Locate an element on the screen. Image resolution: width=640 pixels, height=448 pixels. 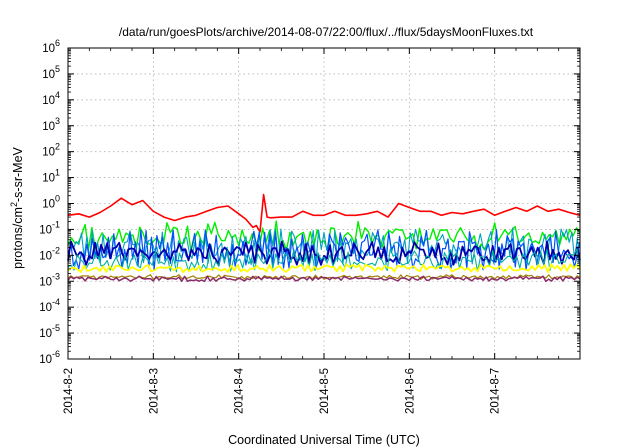
x-tick-label: 2014-8-4 is located at coordinates (240, 390).